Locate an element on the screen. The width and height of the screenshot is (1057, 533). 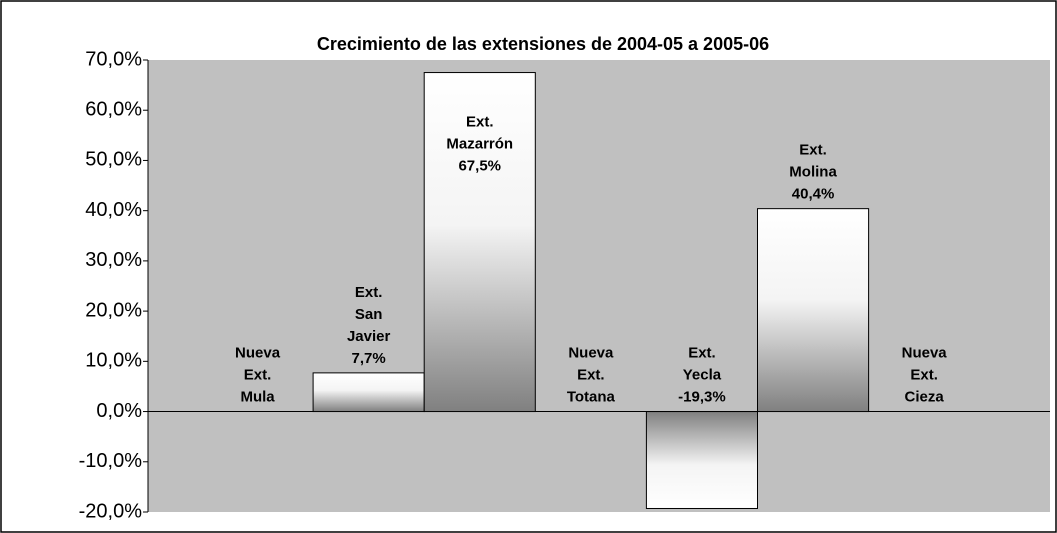
value-label: 7,7% is located at coordinates (369, 358).